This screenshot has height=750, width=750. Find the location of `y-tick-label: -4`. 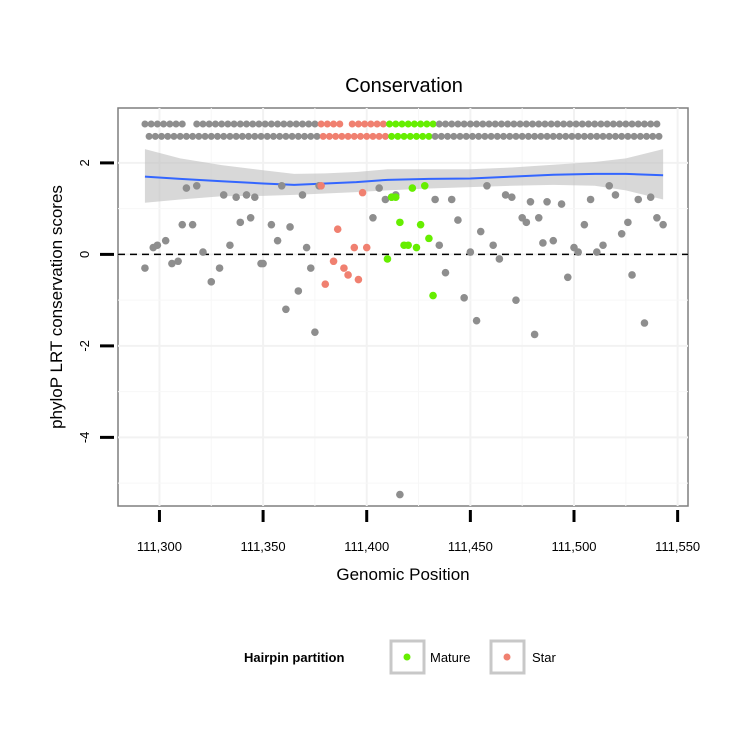

y-tick-label: -4 is located at coordinates (84, 438).